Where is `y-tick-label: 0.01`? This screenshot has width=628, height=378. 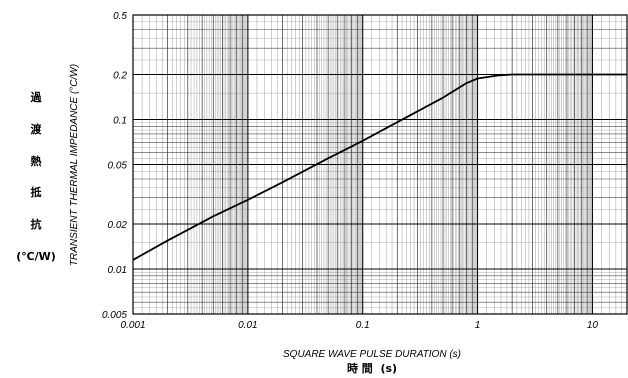 y-tick-label: 0.01 is located at coordinates (117, 270).